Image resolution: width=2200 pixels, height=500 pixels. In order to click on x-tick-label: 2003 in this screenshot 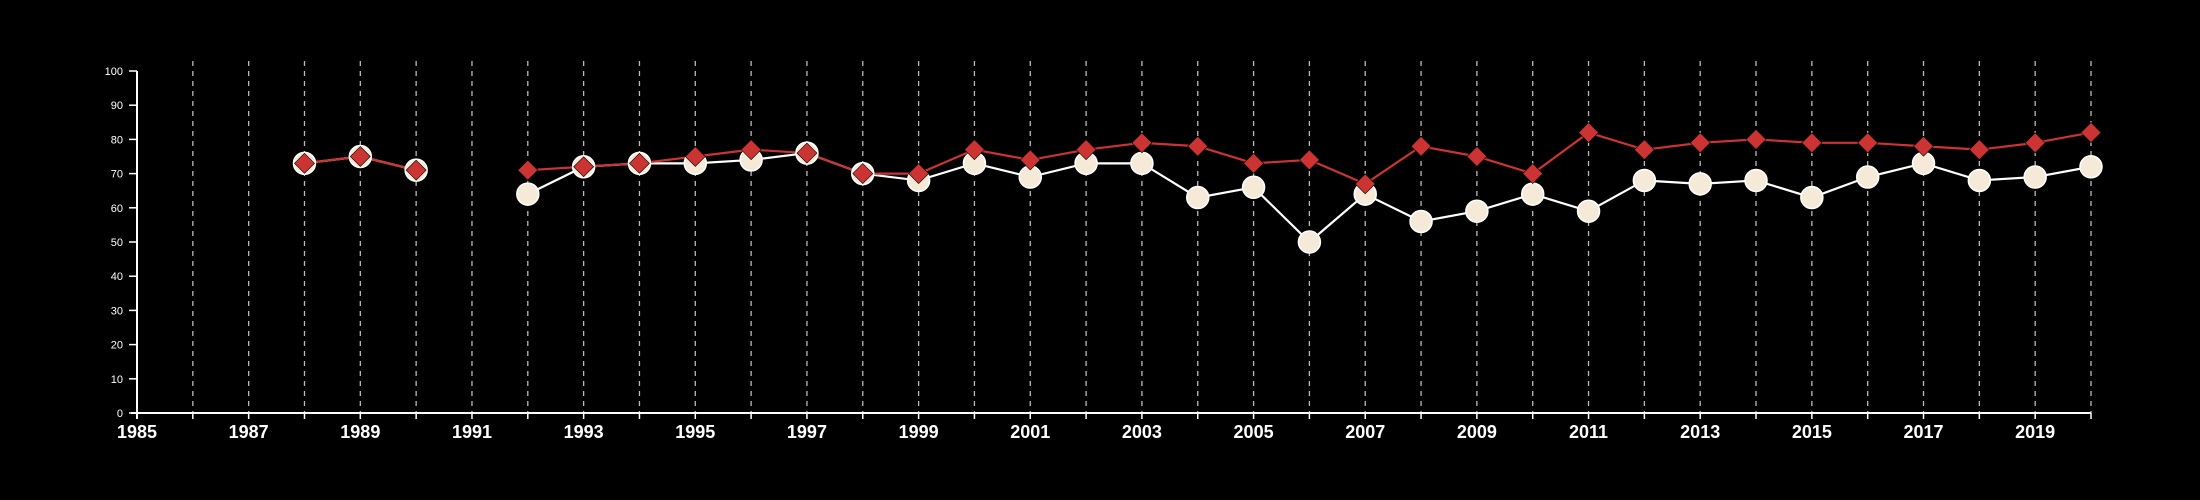, I will do `click(1142, 432)`.